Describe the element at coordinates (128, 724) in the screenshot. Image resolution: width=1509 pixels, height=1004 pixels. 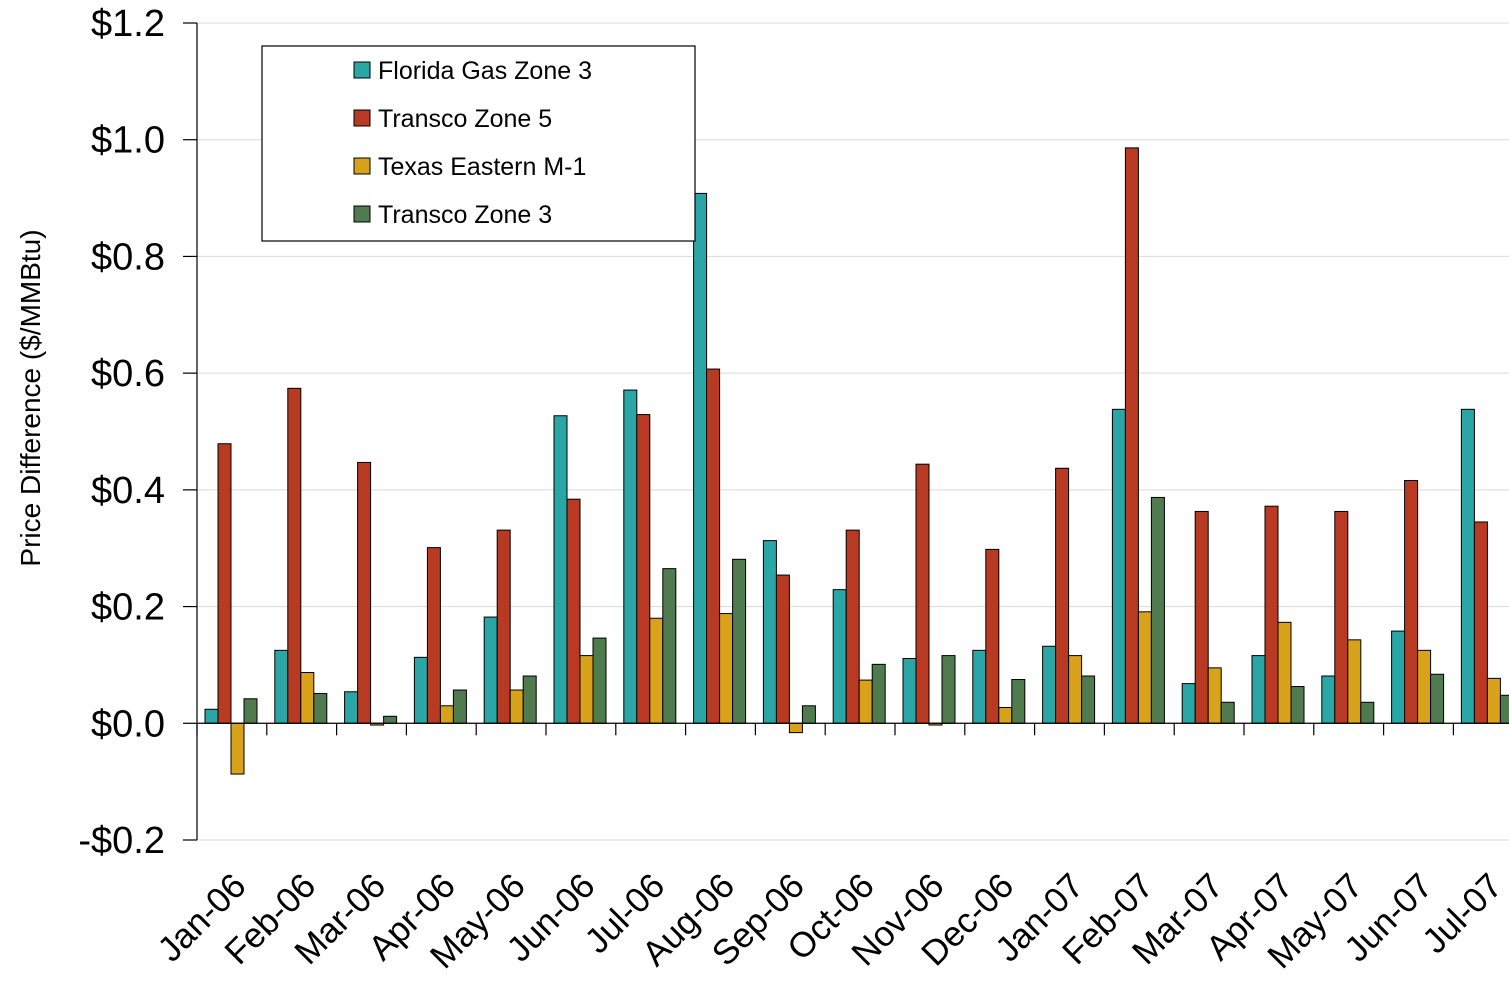
I see `y-tick-label: $0.0` at that location.